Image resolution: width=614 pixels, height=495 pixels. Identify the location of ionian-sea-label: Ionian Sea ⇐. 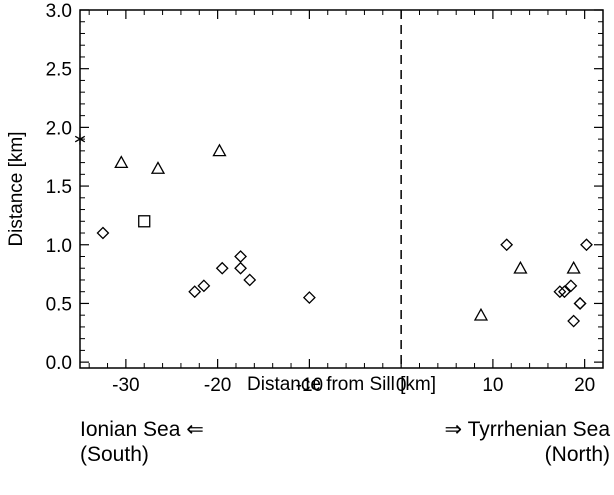
(142, 429).